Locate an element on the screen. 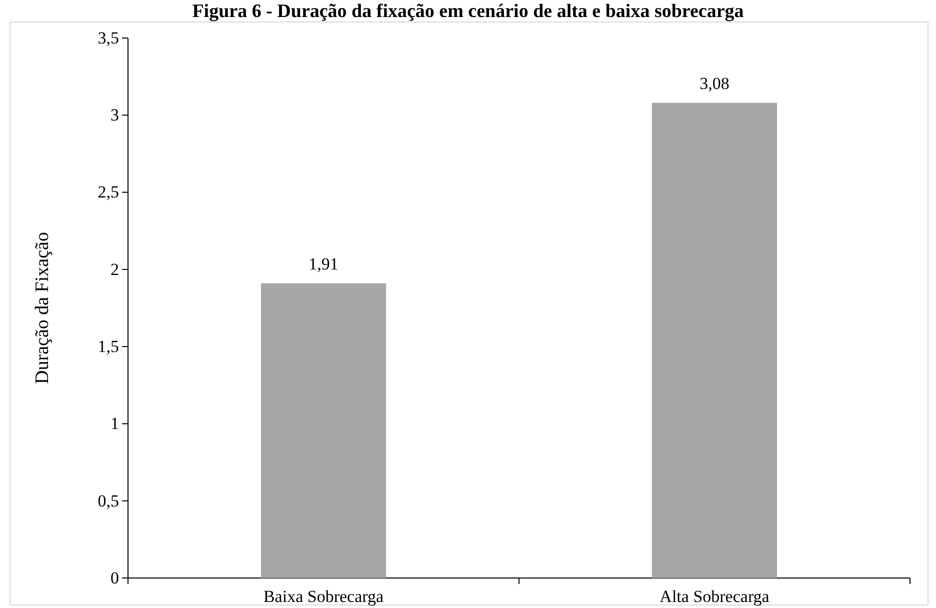 This screenshot has height=608, width=936. data-label: 3,08 is located at coordinates (715, 83).